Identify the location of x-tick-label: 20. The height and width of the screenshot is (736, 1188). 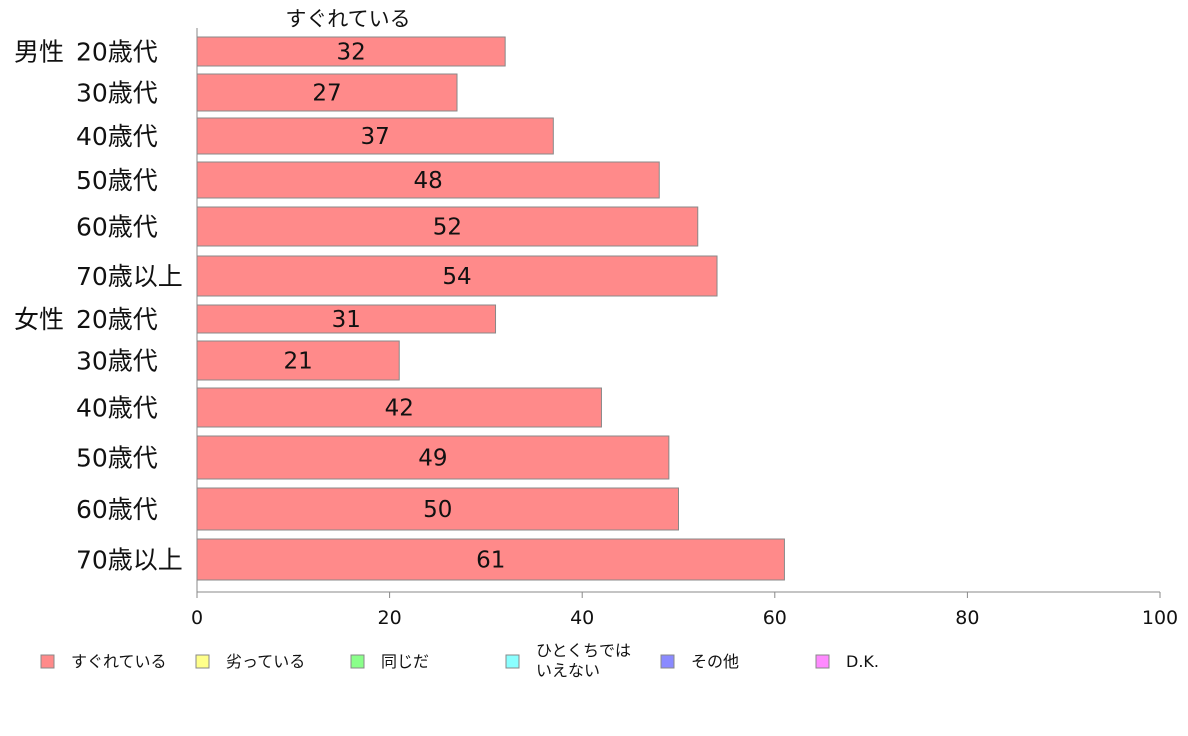
(390, 618).